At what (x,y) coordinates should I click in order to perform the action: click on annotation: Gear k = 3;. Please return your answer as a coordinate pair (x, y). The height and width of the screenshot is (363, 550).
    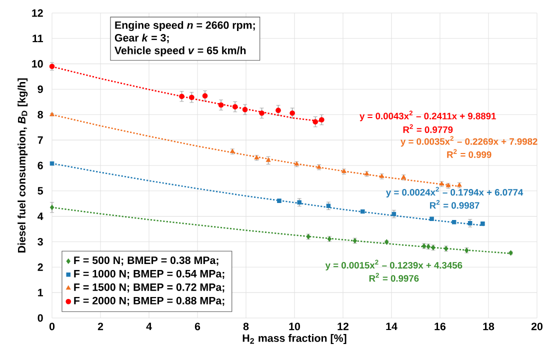
    Looking at the image, I should click on (141, 39).